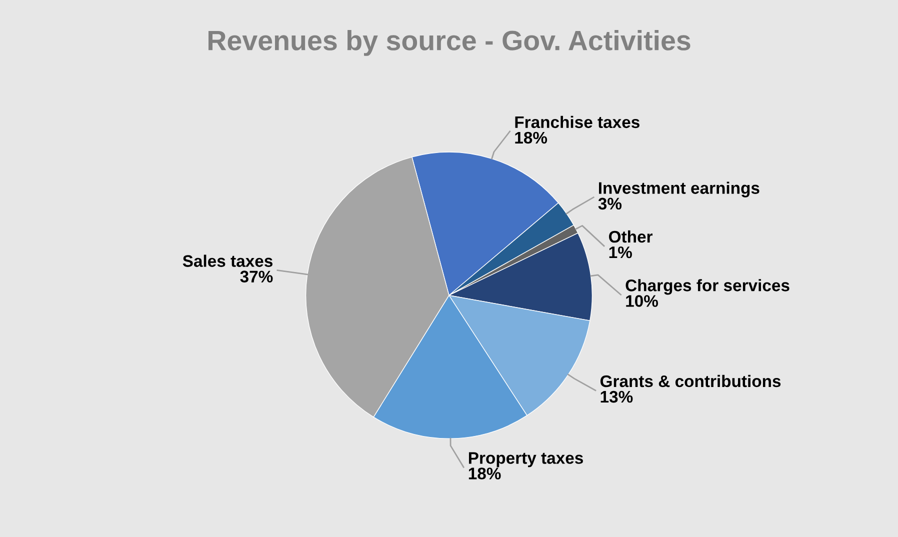  I want to click on slice-label: Franchise taxes, so click(577, 122).